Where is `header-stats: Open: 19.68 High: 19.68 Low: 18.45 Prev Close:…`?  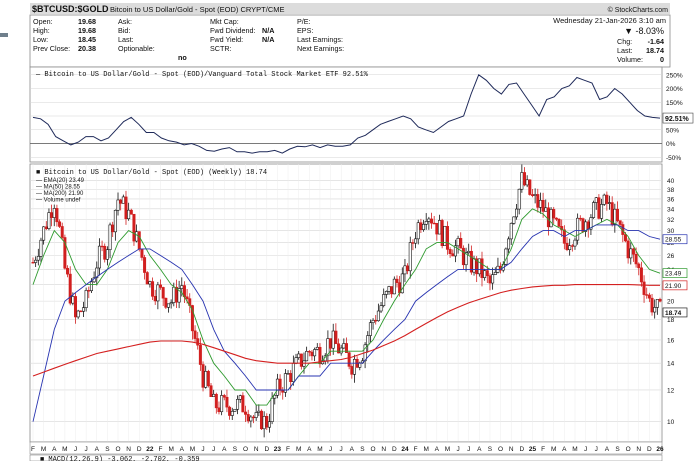 header-stats: Open: 19.68 High: 19.68 Low: 18.45 Prev Close:… is located at coordinates (348, 40).